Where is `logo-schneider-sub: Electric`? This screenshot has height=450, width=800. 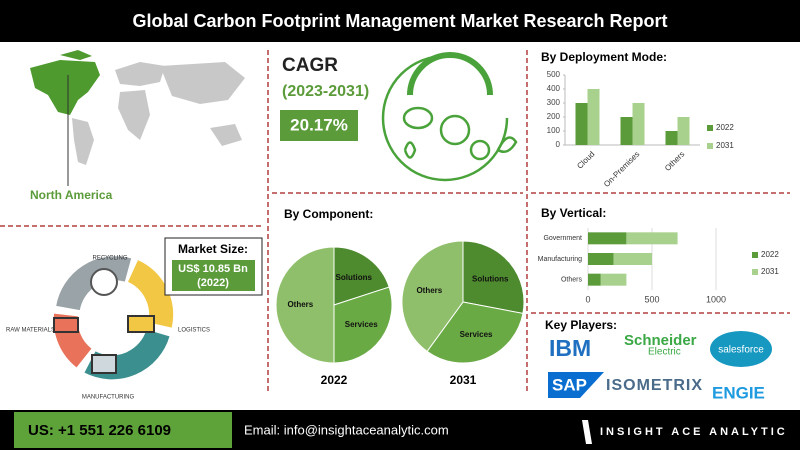
logo-schneider-sub: Electric is located at coordinates (664, 352).